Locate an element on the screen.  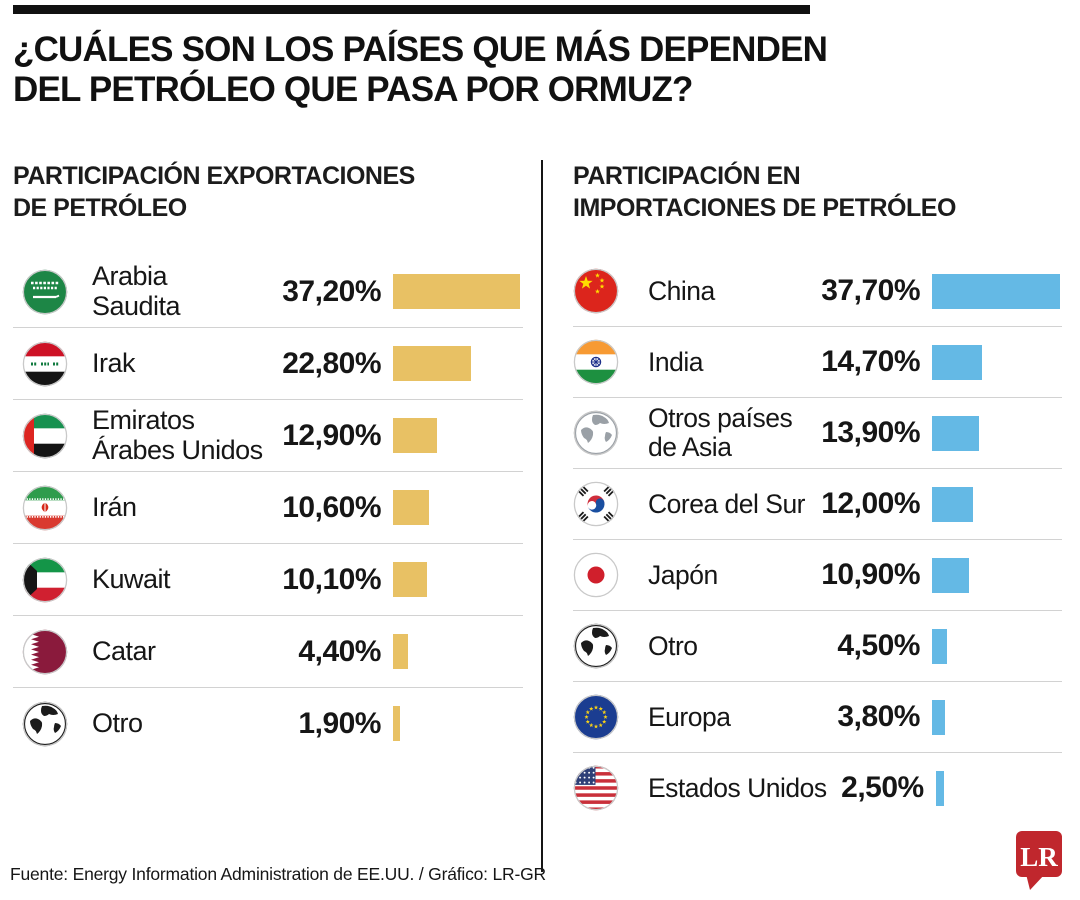
country-label: Irán is located at coordinates (114, 506).